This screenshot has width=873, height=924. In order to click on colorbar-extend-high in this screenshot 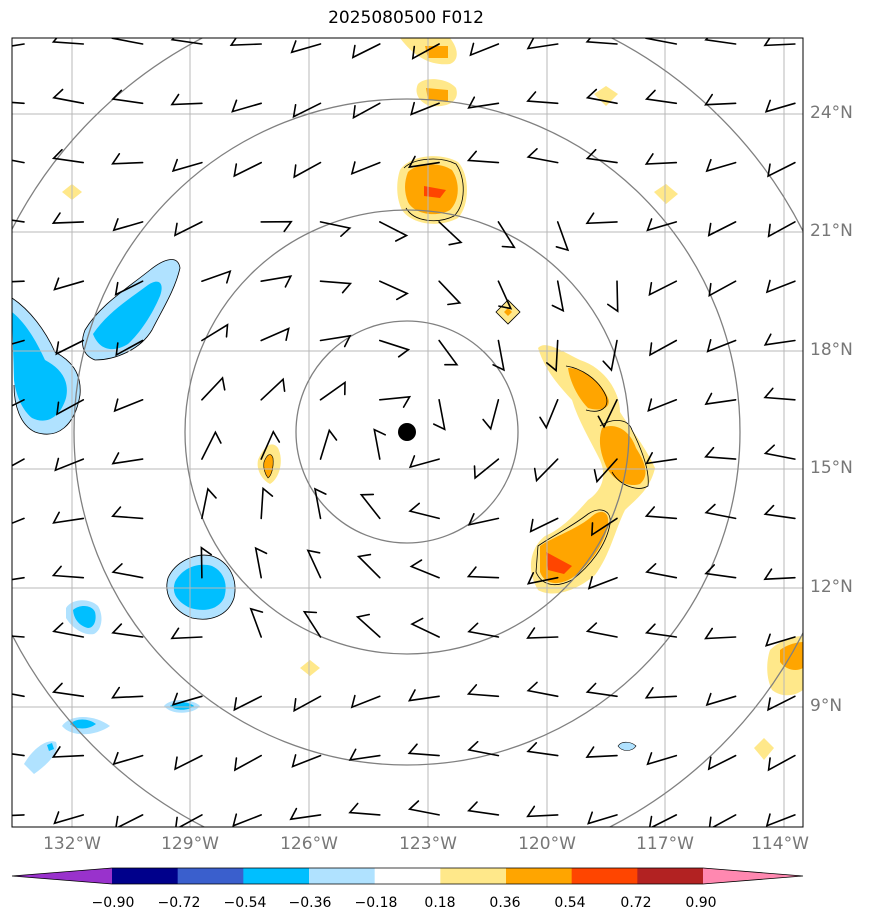, I will do `click(753, 876)`.